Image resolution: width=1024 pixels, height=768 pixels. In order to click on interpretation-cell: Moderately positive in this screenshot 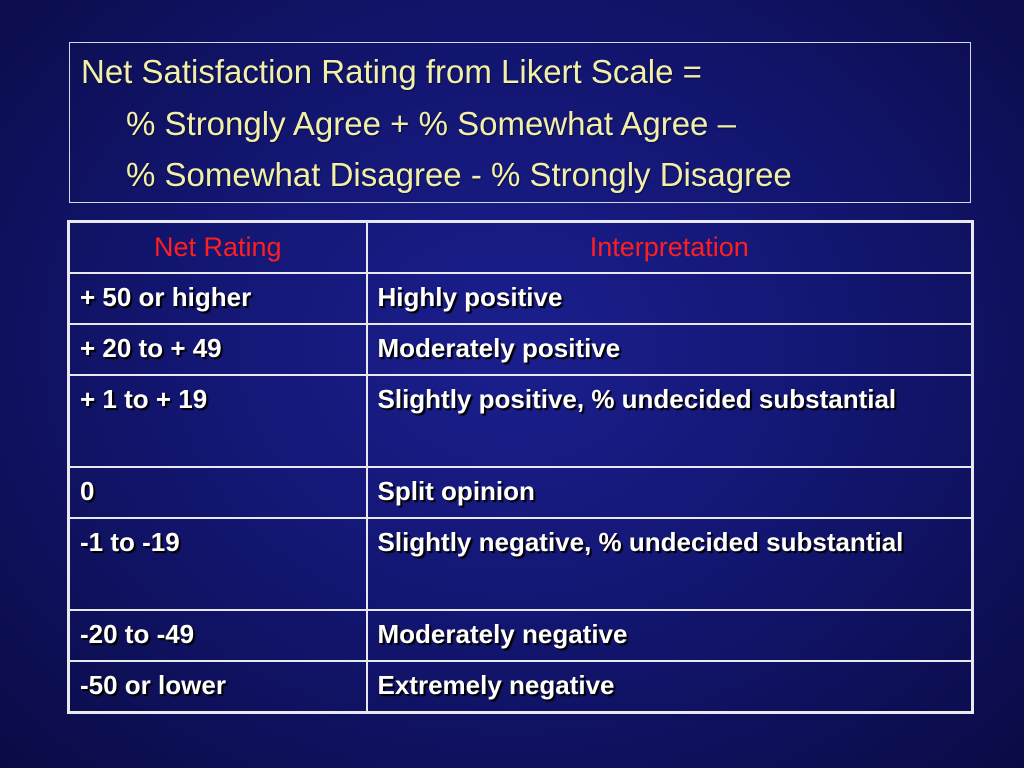, I will do `click(669, 349)`.